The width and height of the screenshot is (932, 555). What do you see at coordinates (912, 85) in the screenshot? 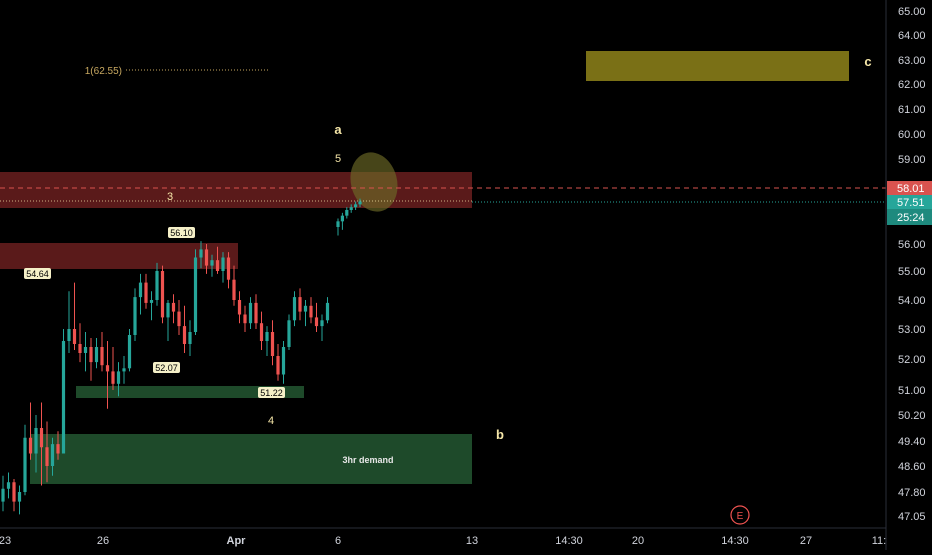
I see `y-tick-label: 62.00` at bounding box center [912, 85].